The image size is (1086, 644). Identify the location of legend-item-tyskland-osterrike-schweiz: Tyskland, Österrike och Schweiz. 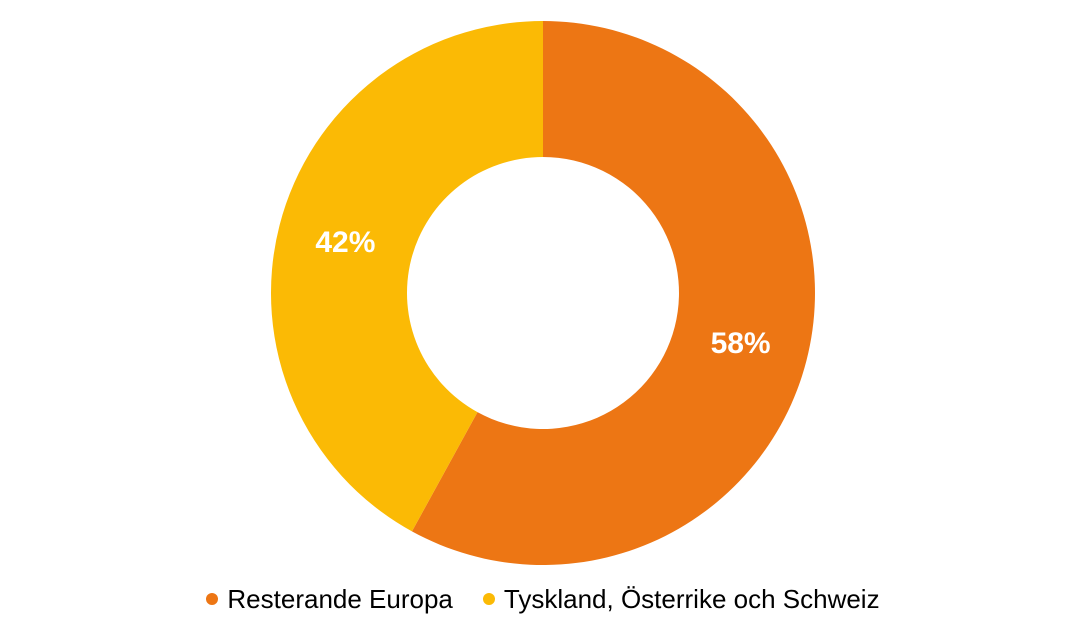
(681, 599).